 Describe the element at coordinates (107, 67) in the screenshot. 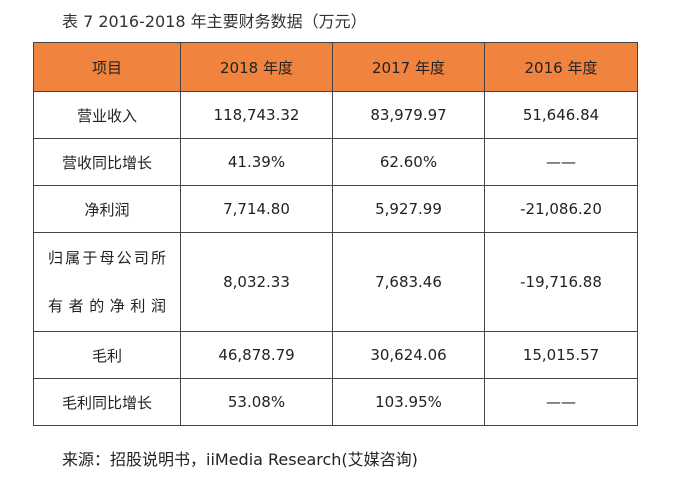

I see `header-item: 项目` at that location.